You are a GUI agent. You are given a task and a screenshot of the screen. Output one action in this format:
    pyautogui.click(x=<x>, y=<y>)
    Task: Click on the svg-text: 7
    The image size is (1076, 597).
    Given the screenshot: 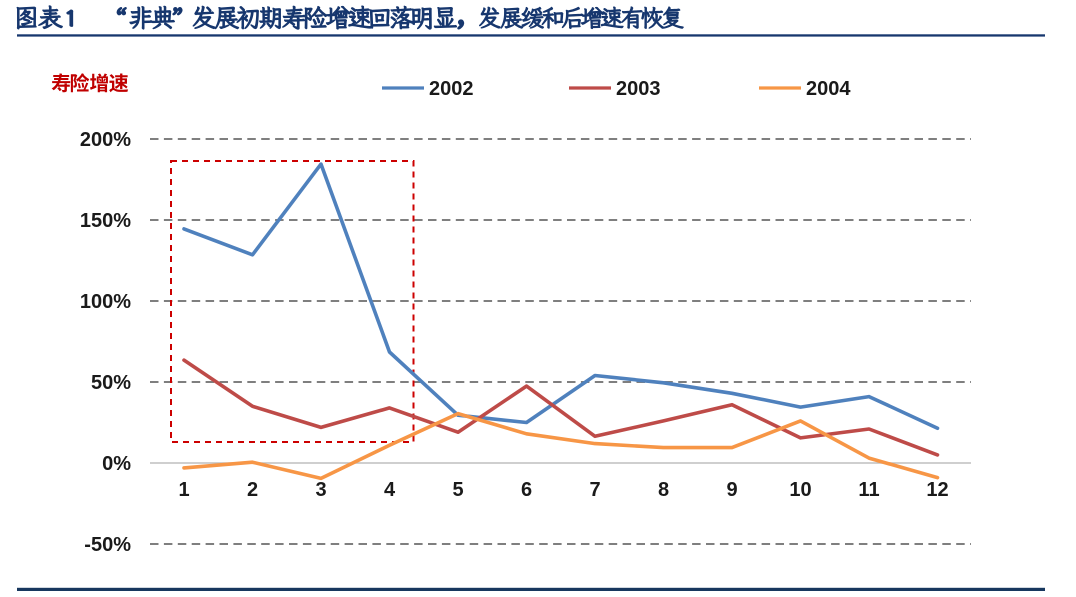 What is the action you would take?
    pyautogui.click(x=594, y=490)
    